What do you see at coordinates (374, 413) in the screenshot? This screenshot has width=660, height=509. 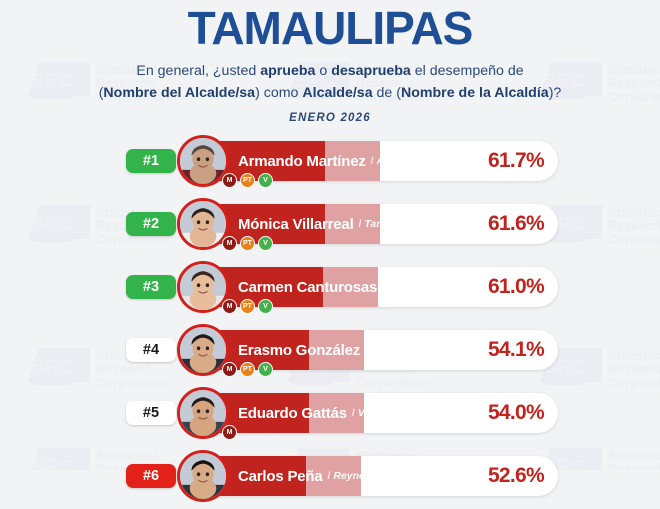 I see `candidate-city: Victoria` at bounding box center [374, 413].